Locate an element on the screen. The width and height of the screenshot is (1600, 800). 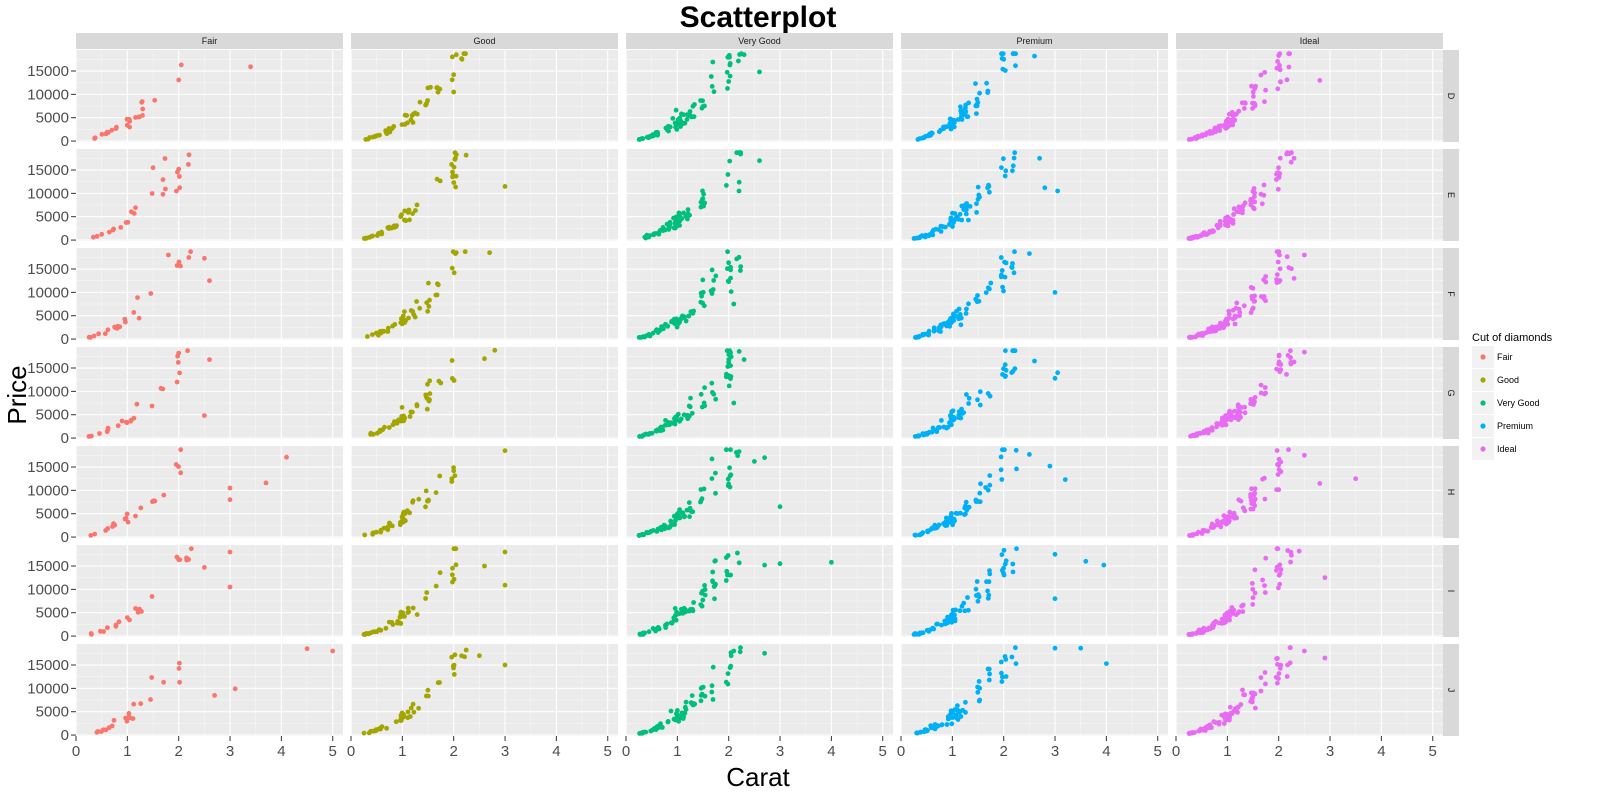
column-strip-ideal: Ideal is located at coordinates (1309, 41).